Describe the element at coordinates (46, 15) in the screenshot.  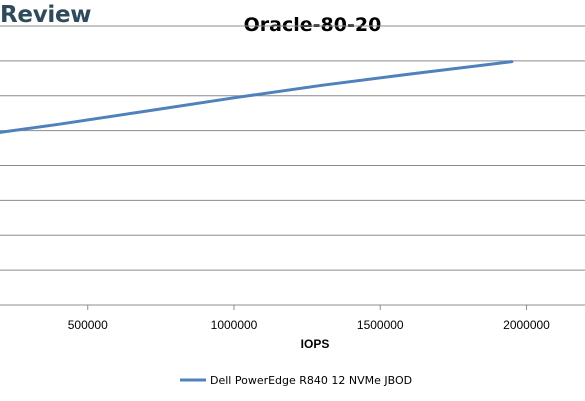
I see `brand-logo-text: Review` at that location.